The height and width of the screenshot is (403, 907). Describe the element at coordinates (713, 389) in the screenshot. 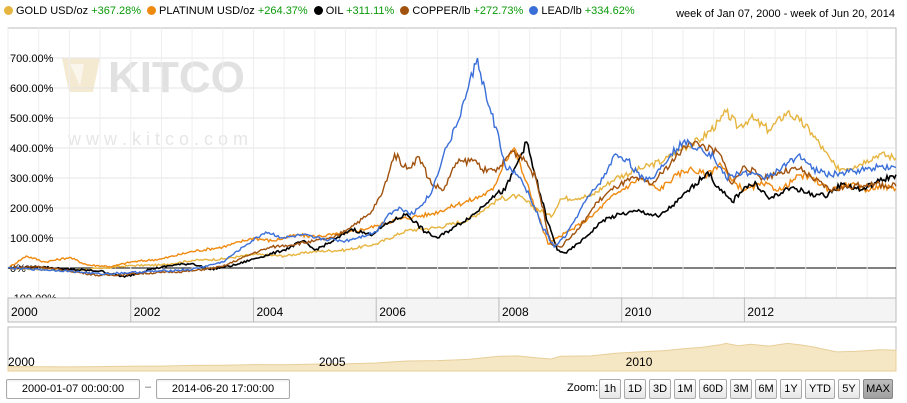

I see `zoom-button-60d: 60D` at that location.